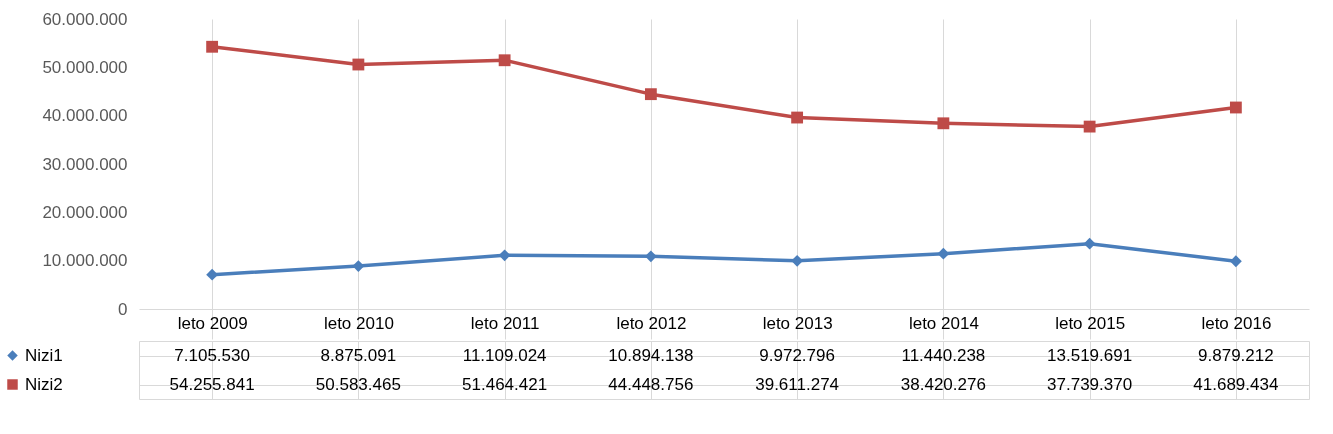 The width and height of the screenshot is (1333, 434). Describe the element at coordinates (358, 384) in the screenshot. I see `data-label: 50.583.465` at that location.